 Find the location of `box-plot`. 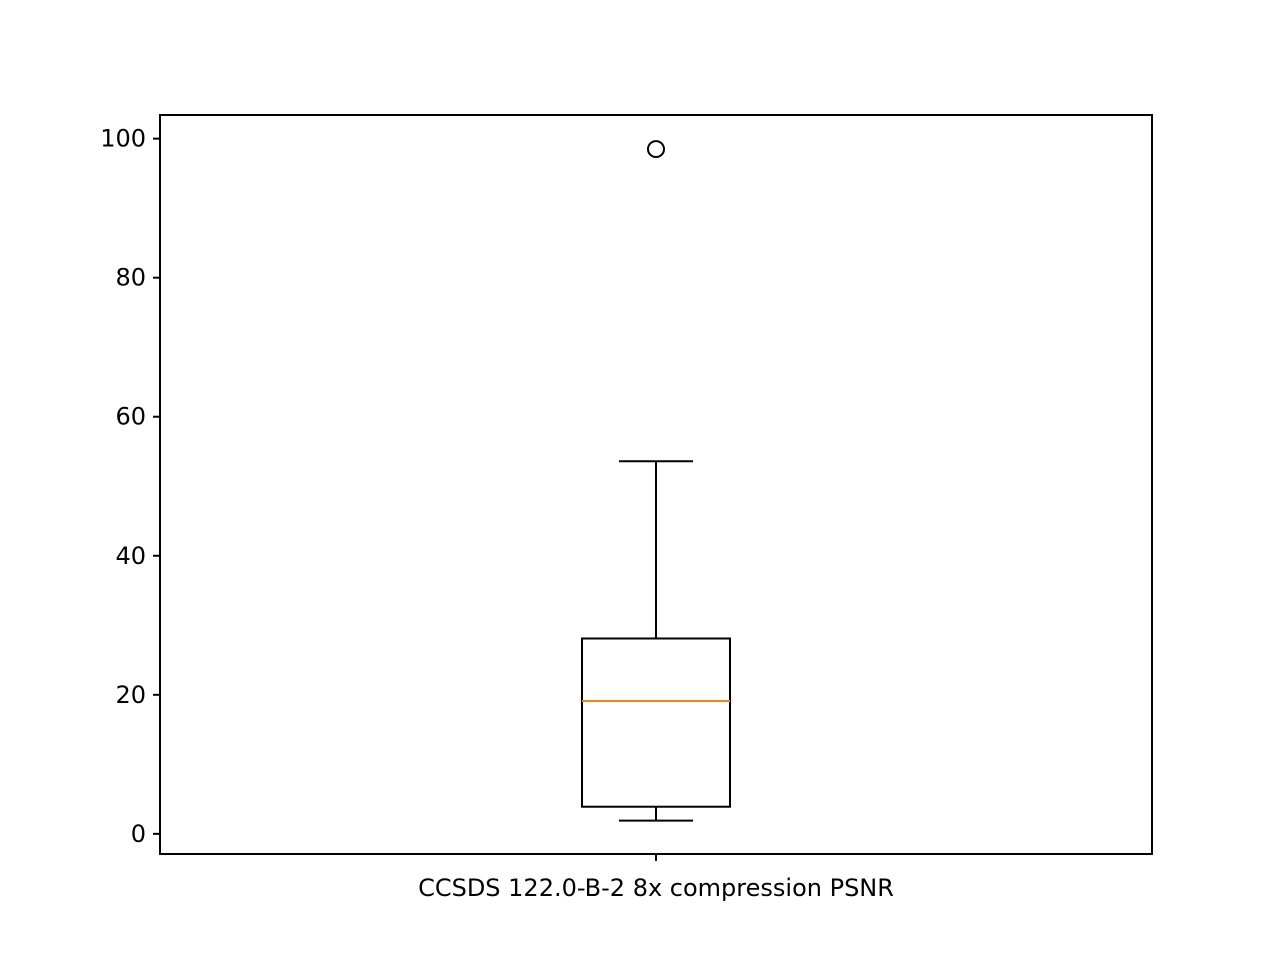

box-plot is located at coordinates (656, 481).